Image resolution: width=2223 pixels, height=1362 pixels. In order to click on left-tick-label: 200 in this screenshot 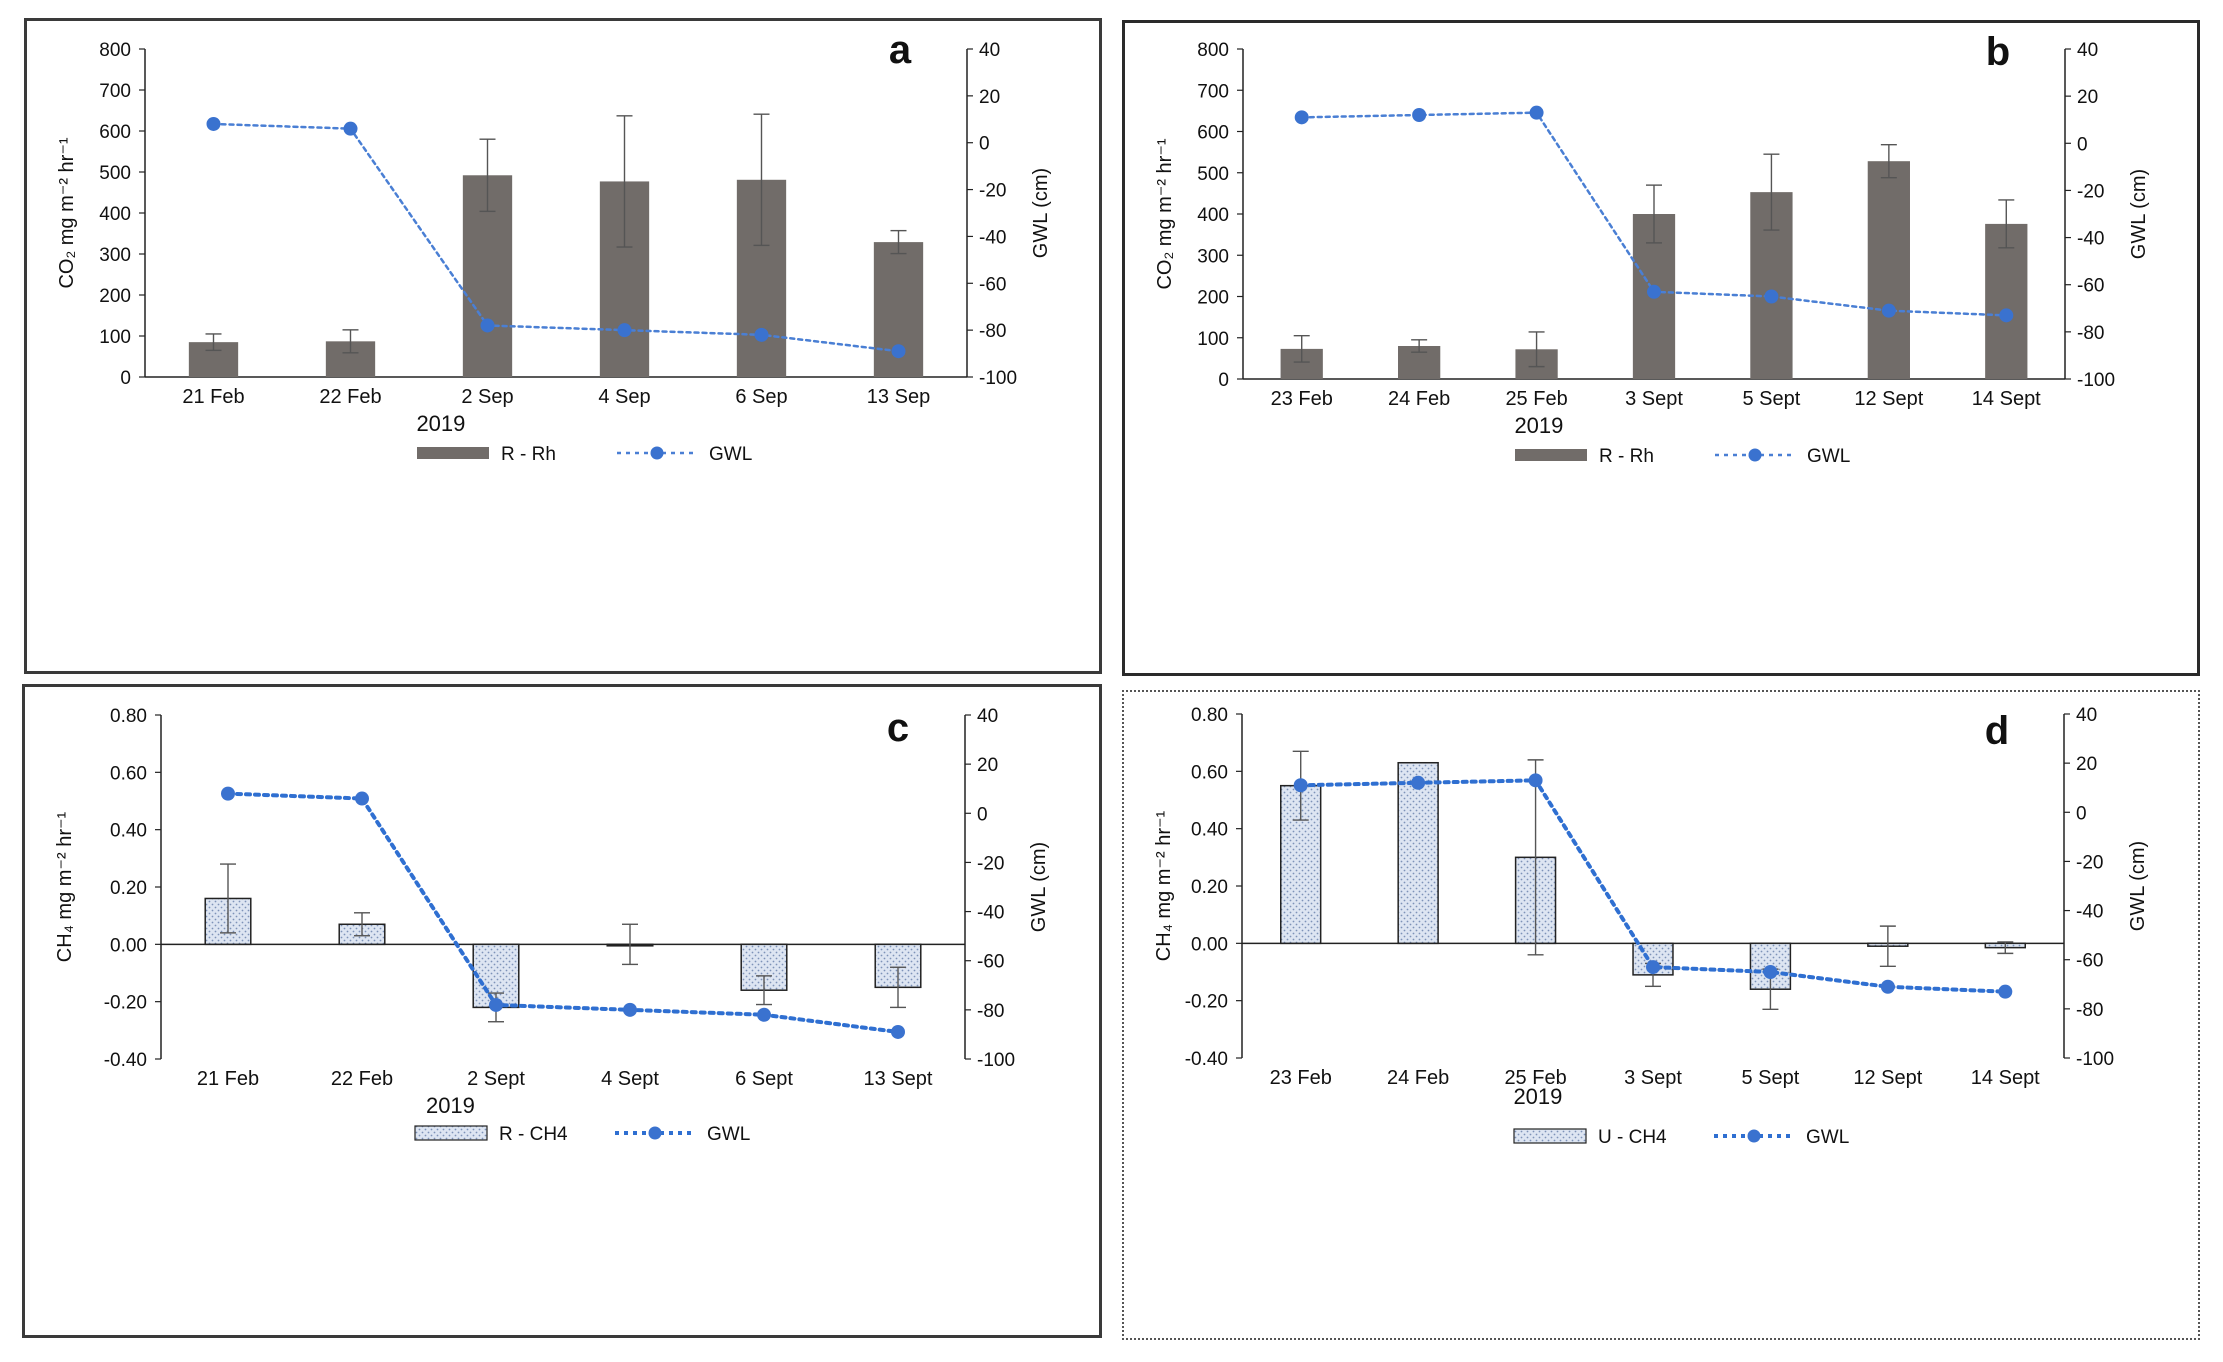, I will do `click(1213, 298)`.